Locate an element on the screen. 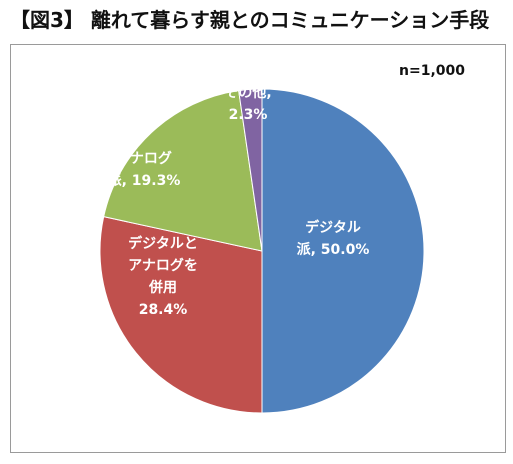 Image resolution: width=513 pixels, height=464 pixels. sample-size-note: n=1,000 is located at coordinates (432, 71).